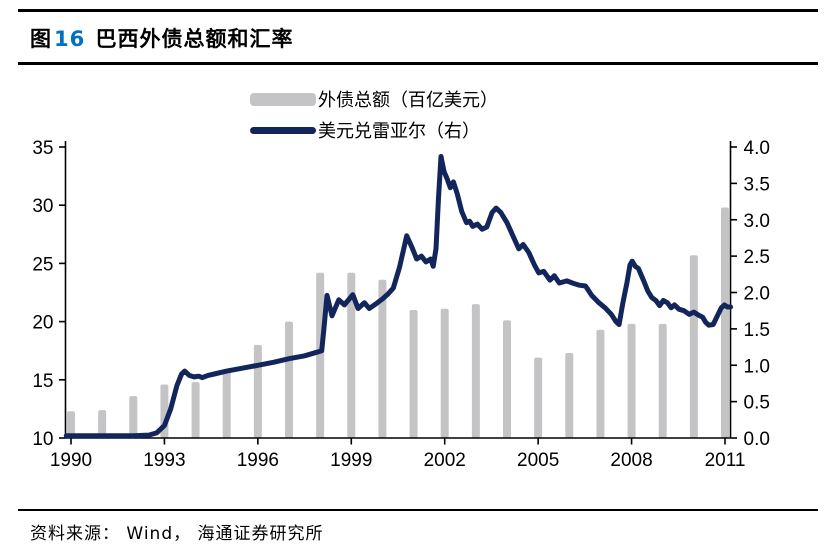 The width and height of the screenshot is (836, 554). I want to click on left-tick-label-10: 10, so click(42, 439).